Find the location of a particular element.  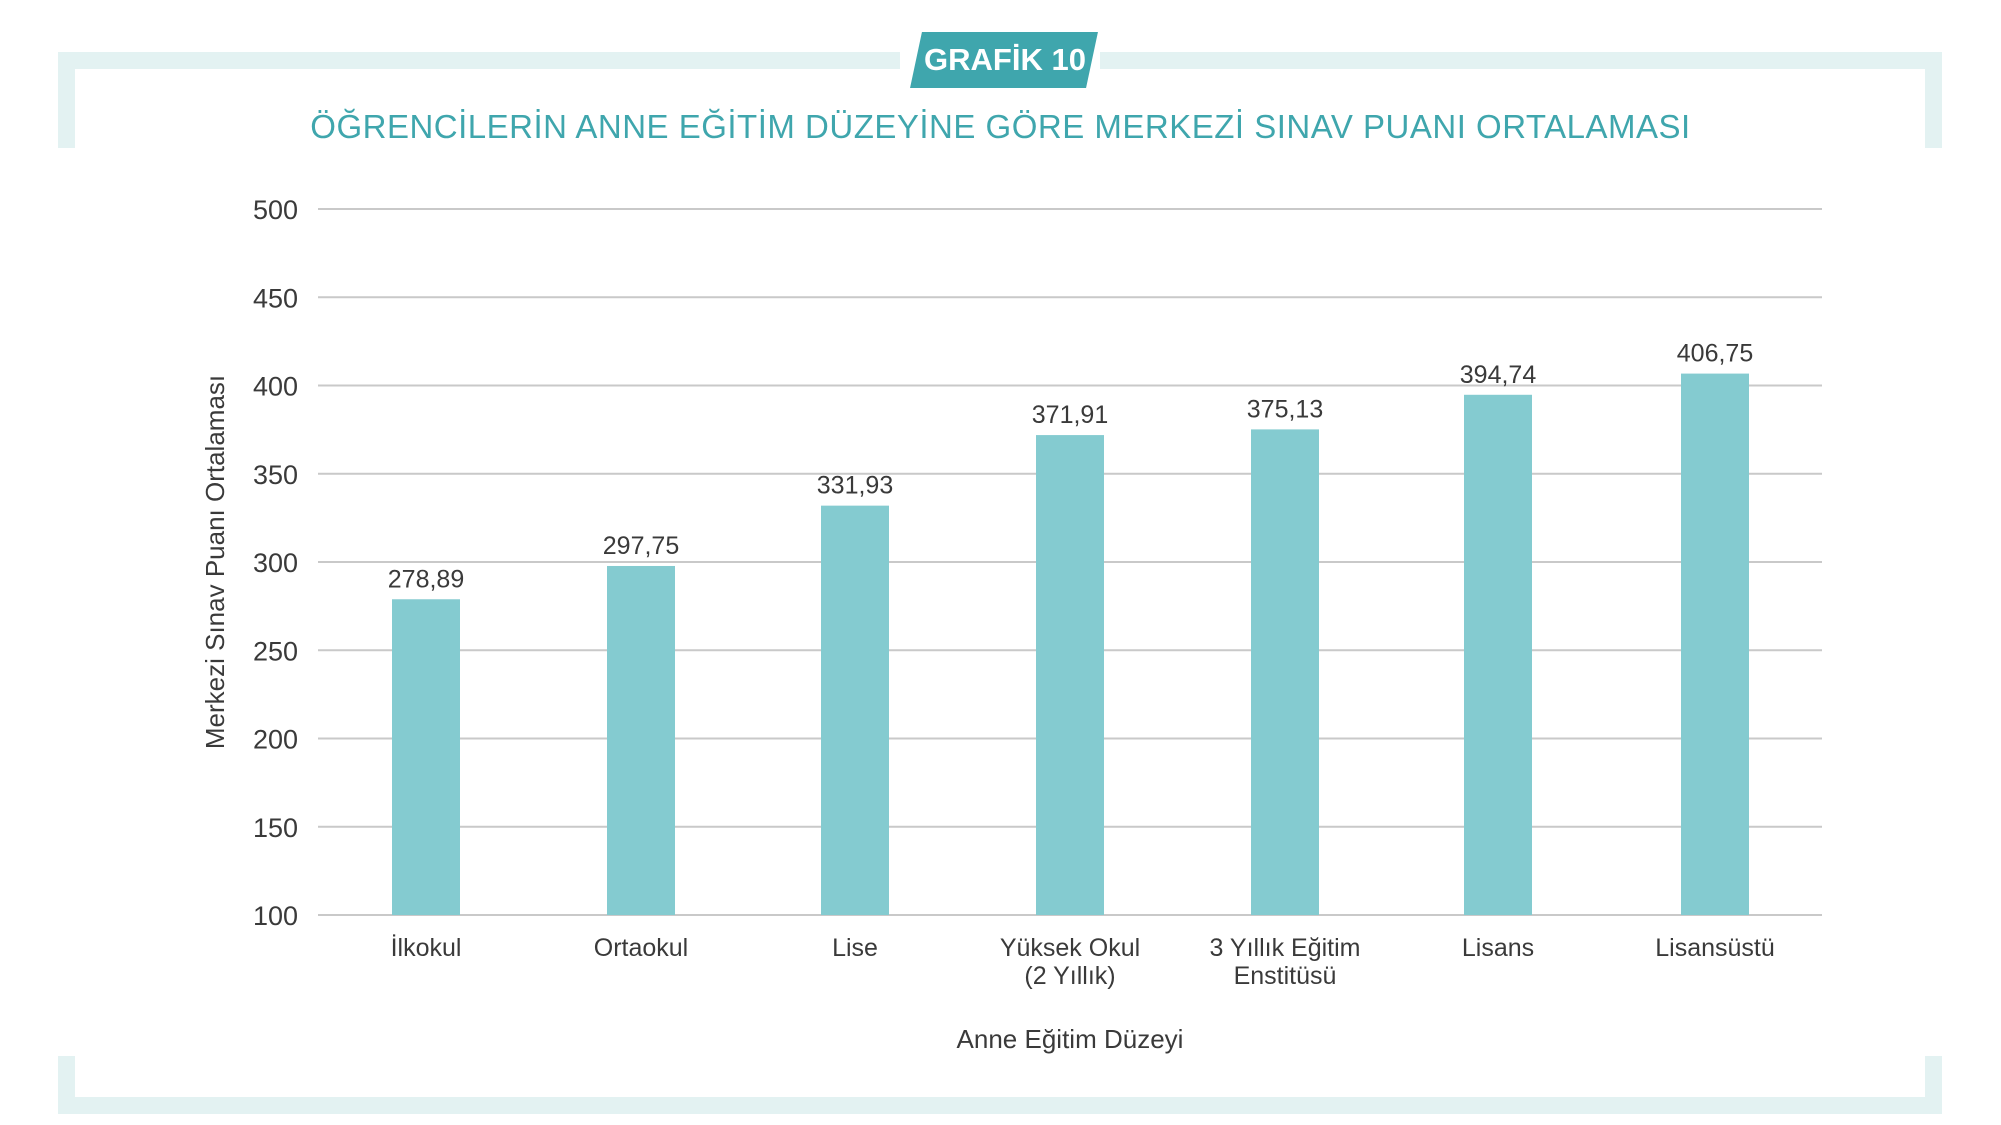

x-tick-label-line: Yüksek Okul is located at coordinates (1070, 948).